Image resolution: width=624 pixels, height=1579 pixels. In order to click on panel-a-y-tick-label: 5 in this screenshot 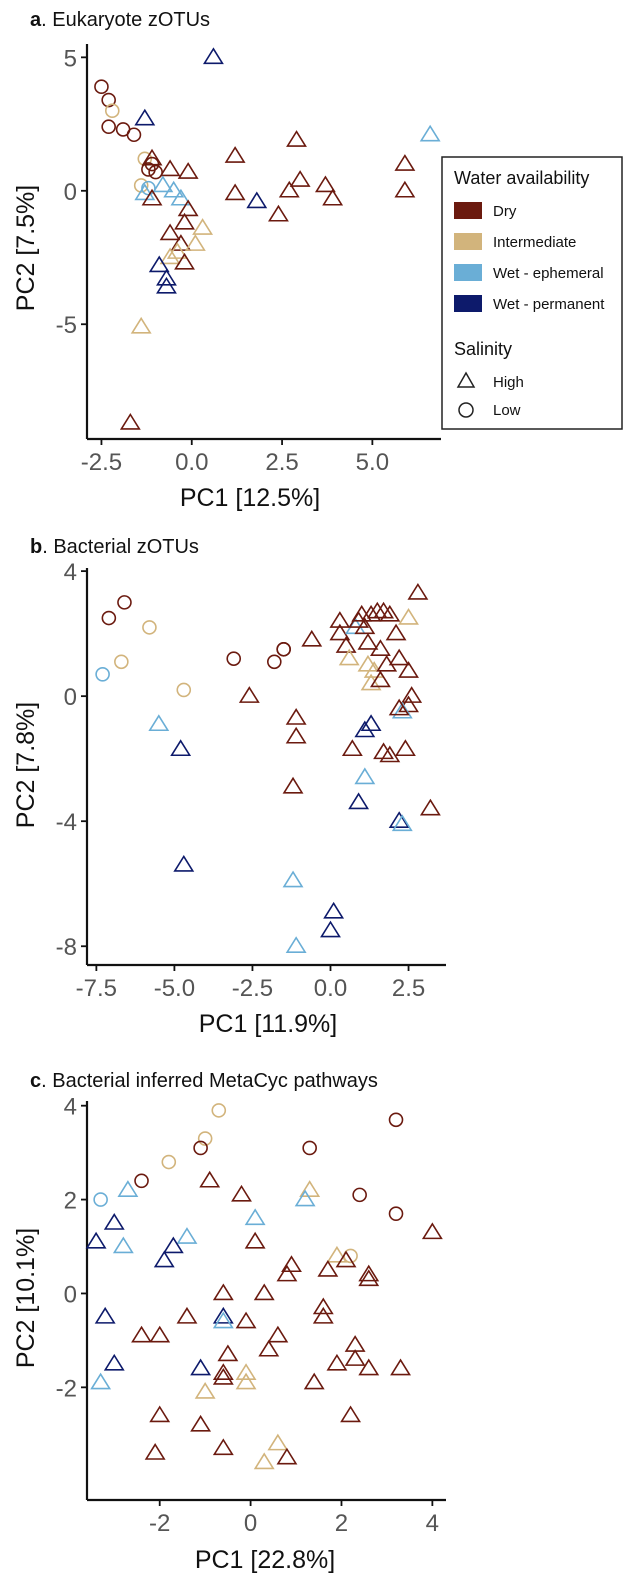, I will do `click(70, 58)`.